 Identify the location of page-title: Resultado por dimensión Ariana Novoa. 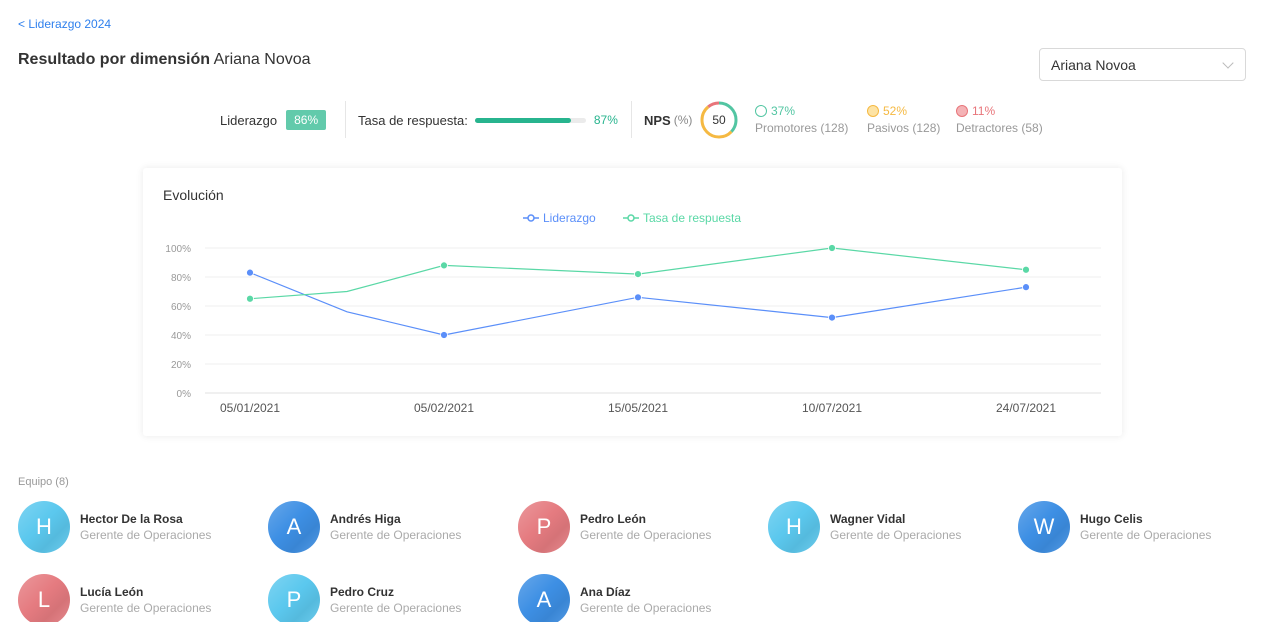
(164, 60).